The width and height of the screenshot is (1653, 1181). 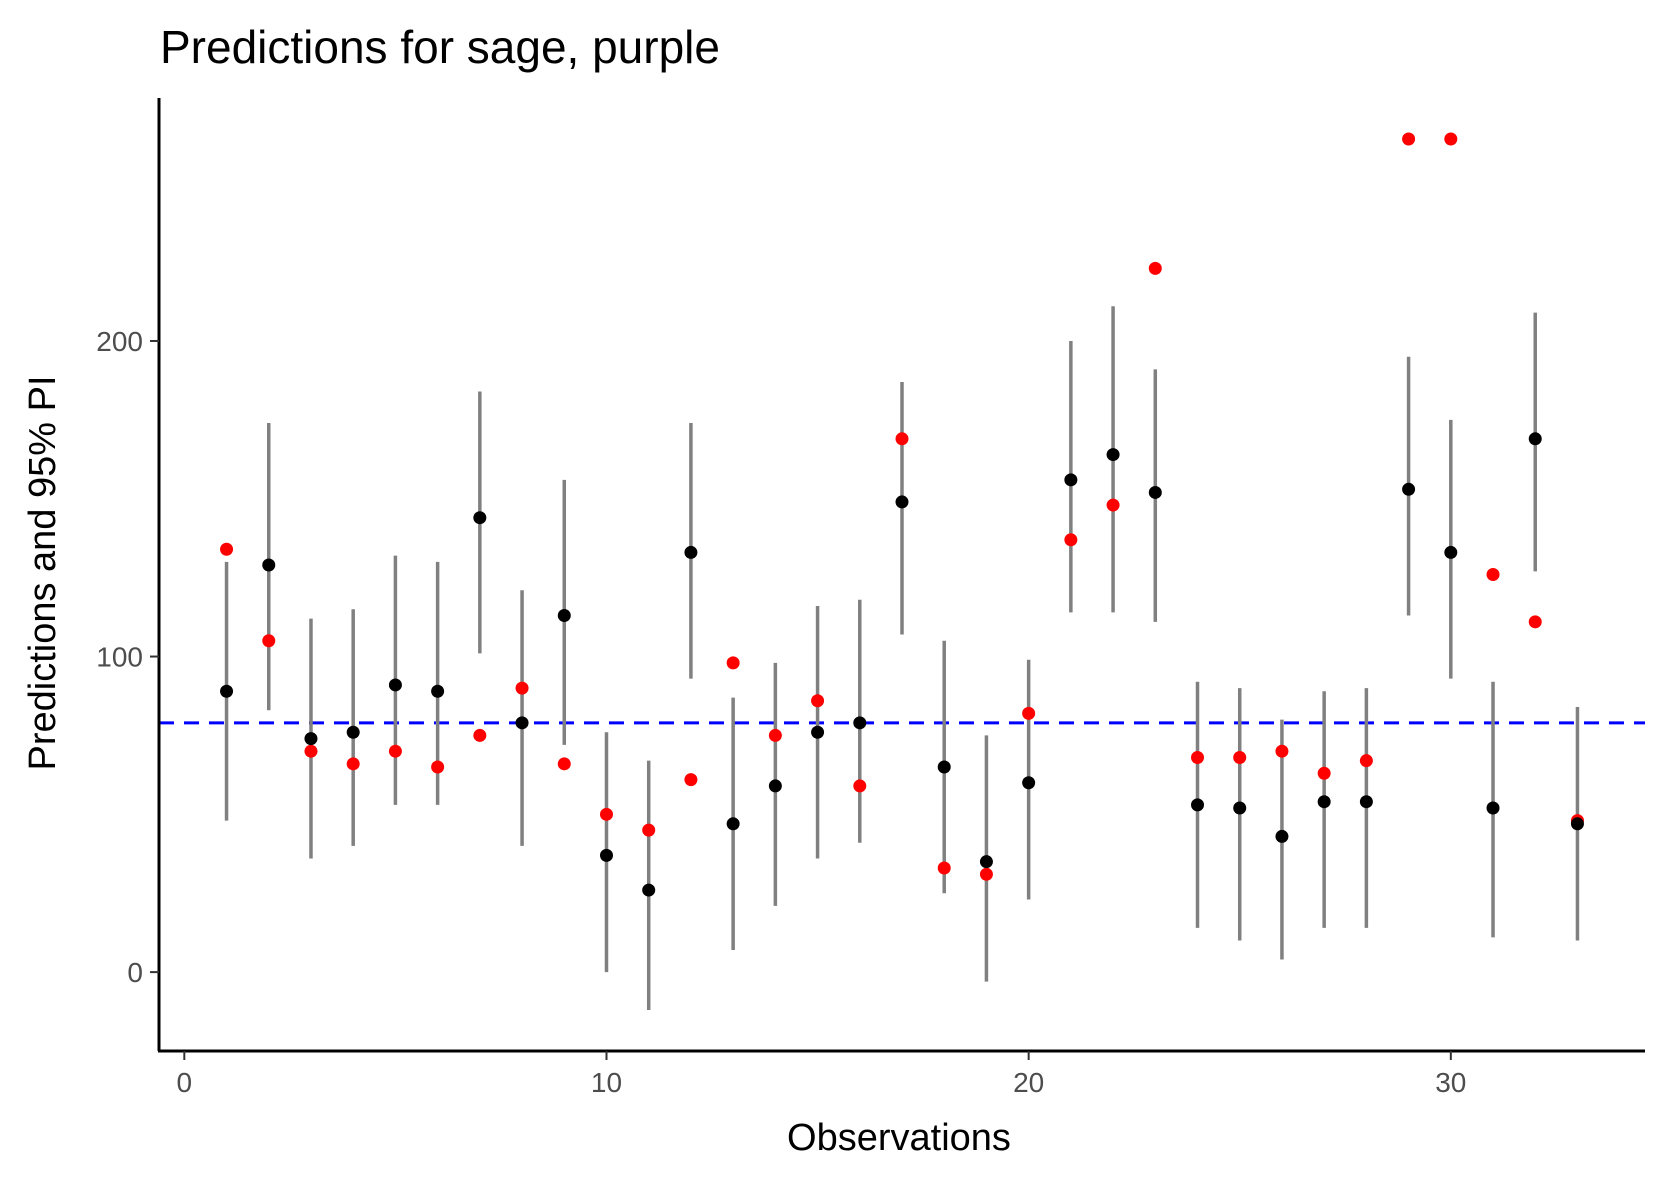 What do you see at coordinates (119, 657) in the screenshot?
I see `y-tick-label: 100` at bounding box center [119, 657].